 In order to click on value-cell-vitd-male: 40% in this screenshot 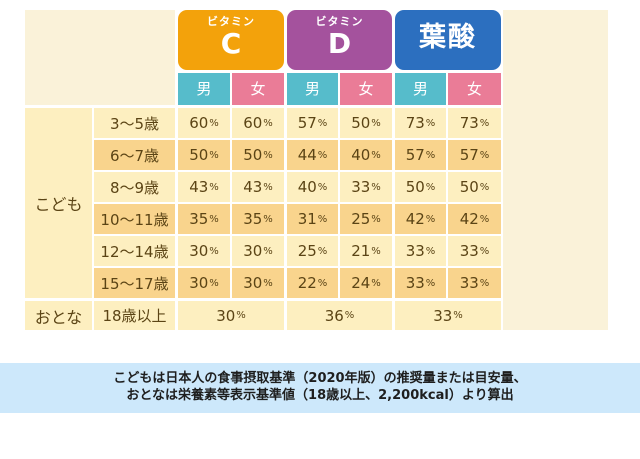, I will do `click(312, 187)`.